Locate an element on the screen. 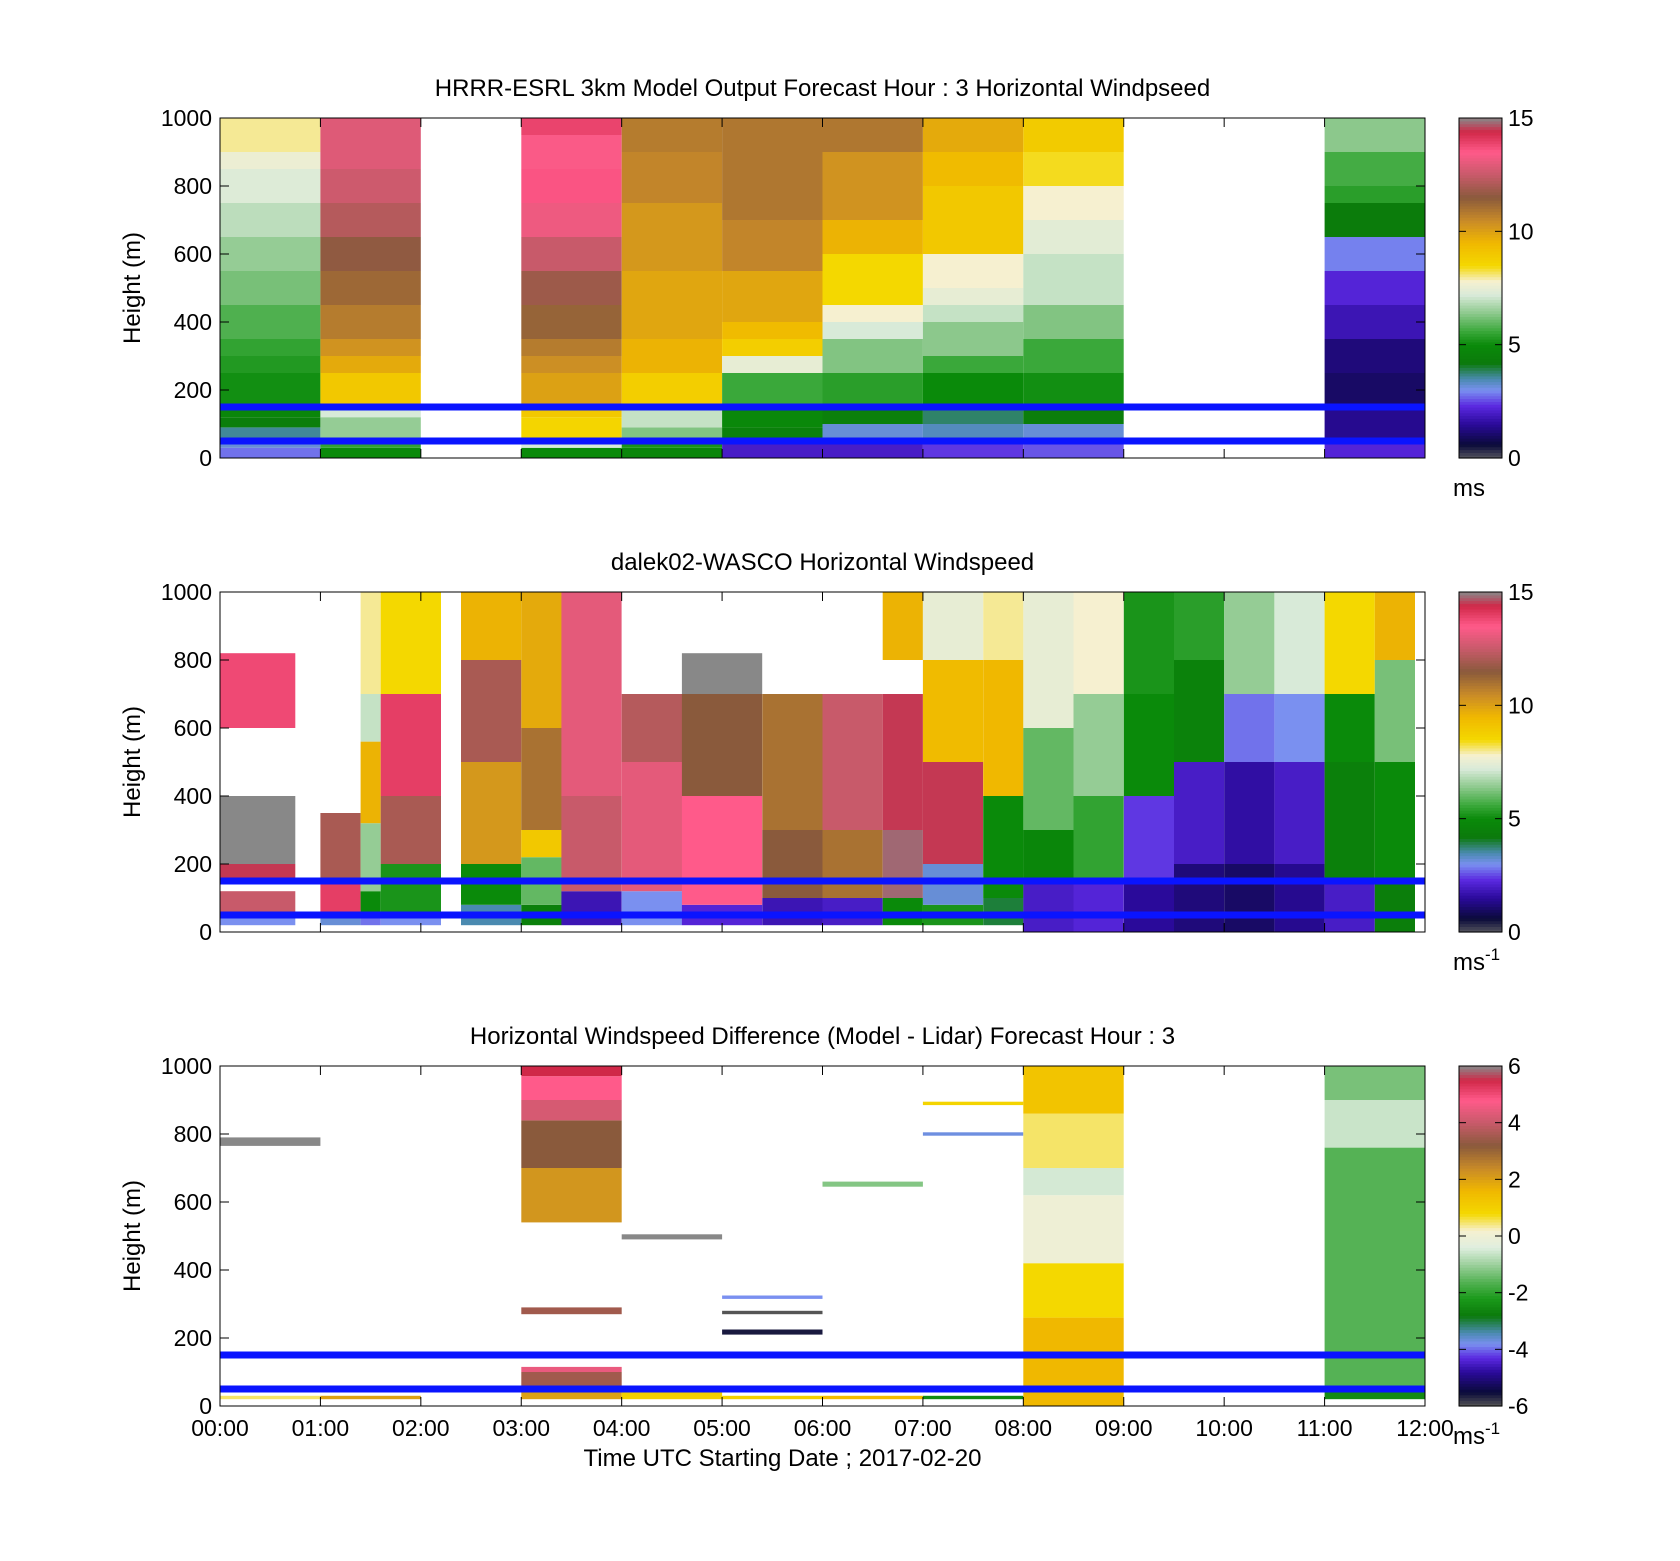 This screenshot has height=1561, width=1680. x-tick-label: 08:00 is located at coordinates (1024, 1428).